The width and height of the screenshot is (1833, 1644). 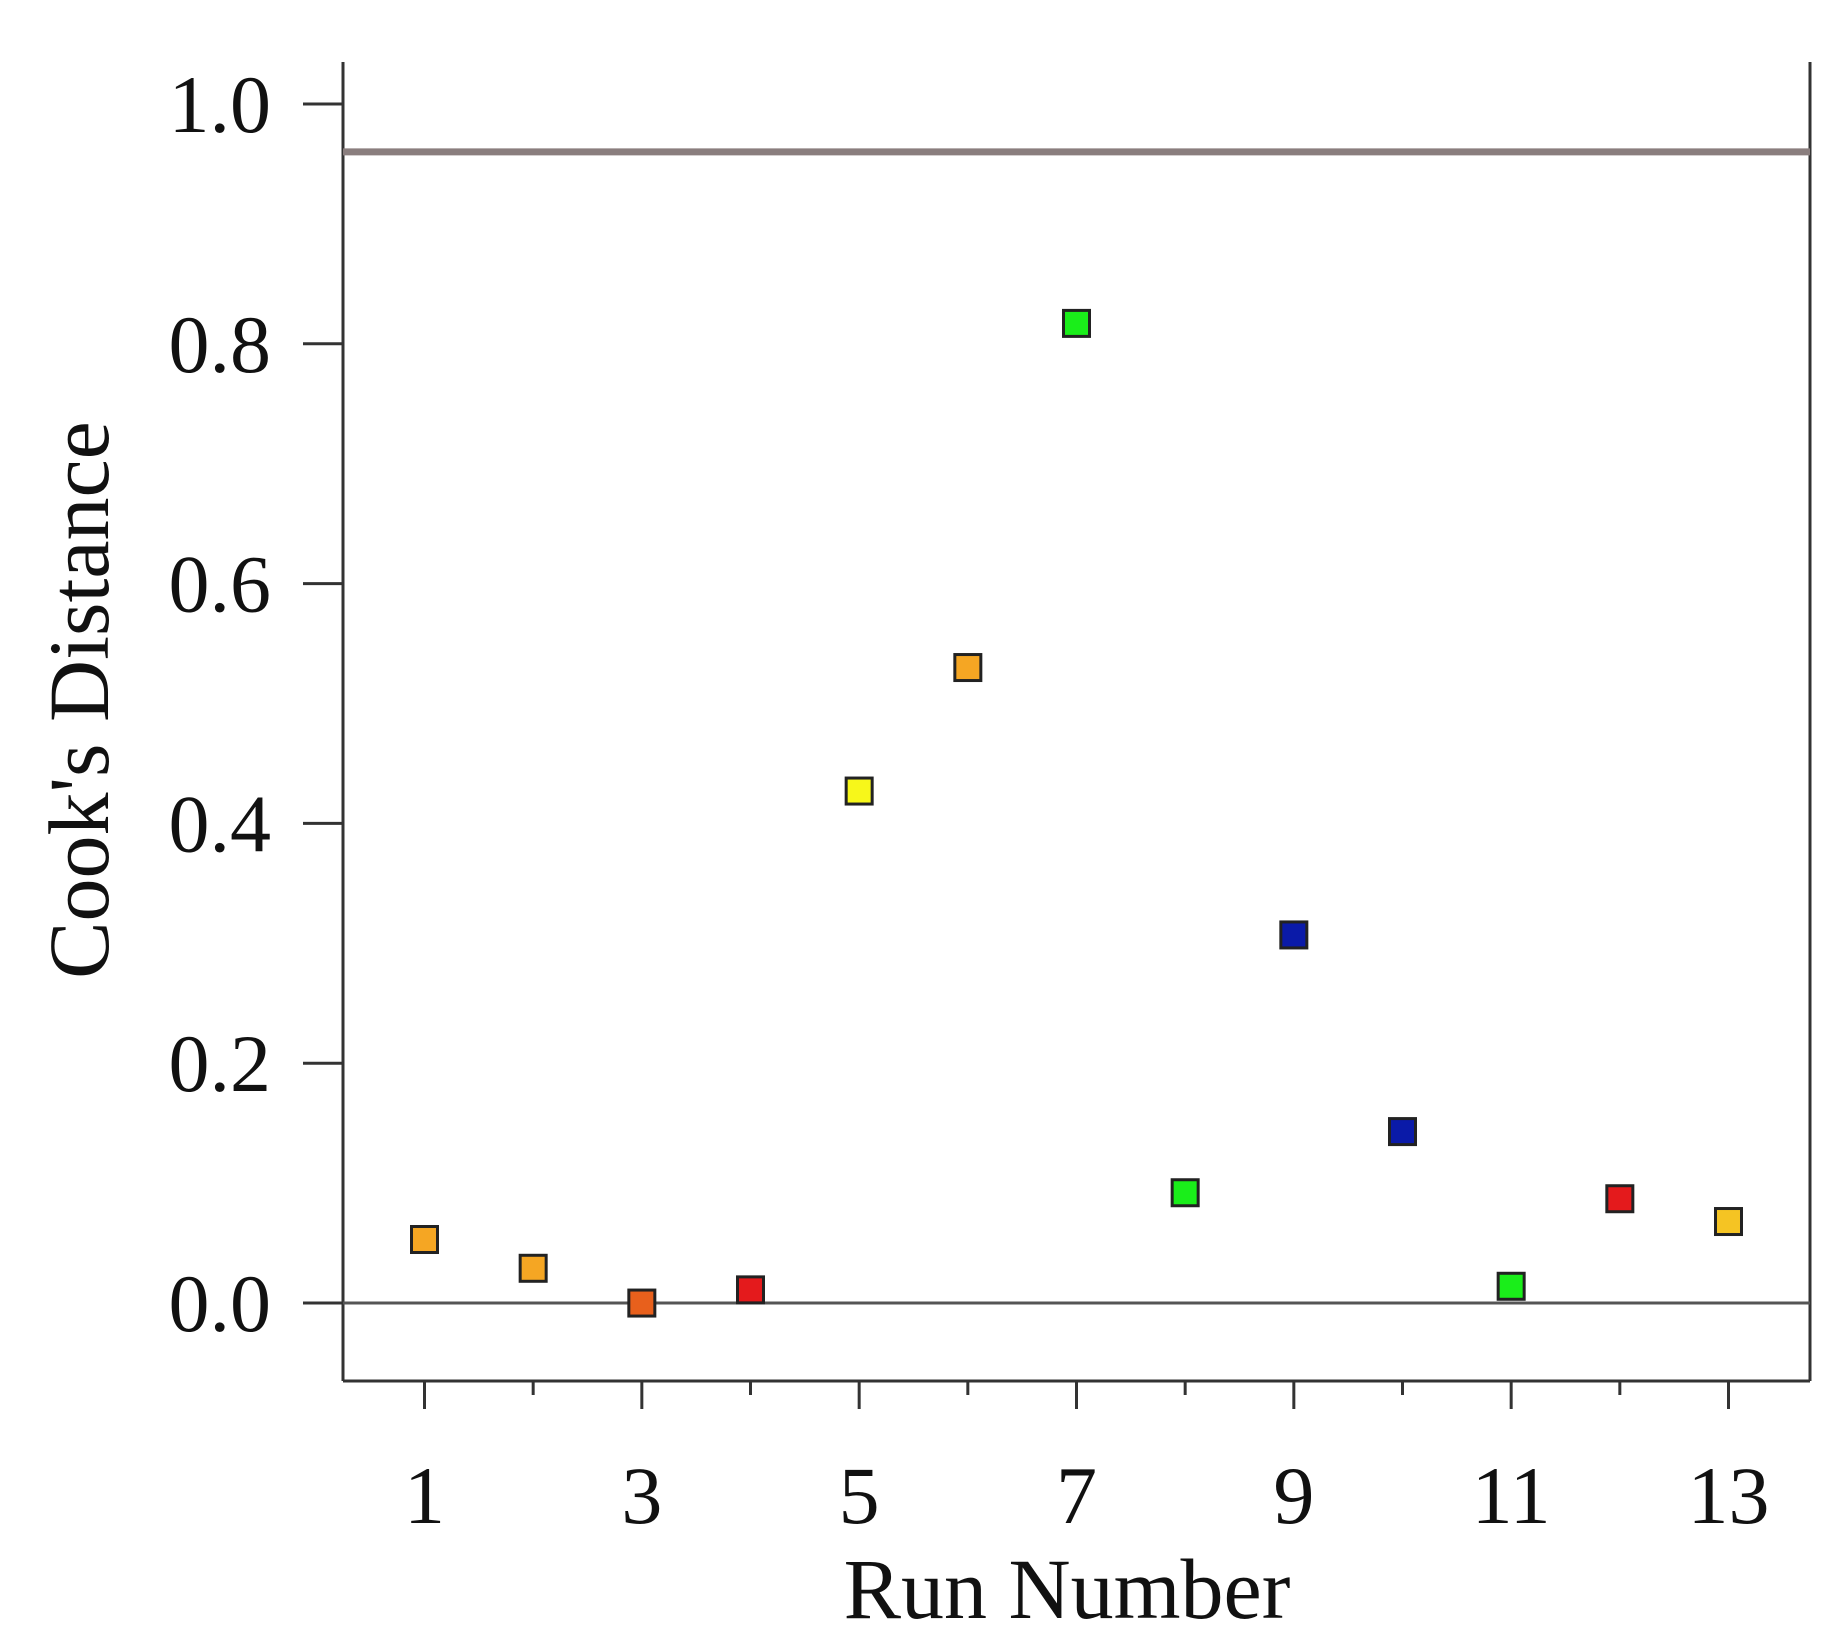 What do you see at coordinates (424, 1495) in the screenshot?
I see `x-tick-label: 1` at bounding box center [424, 1495].